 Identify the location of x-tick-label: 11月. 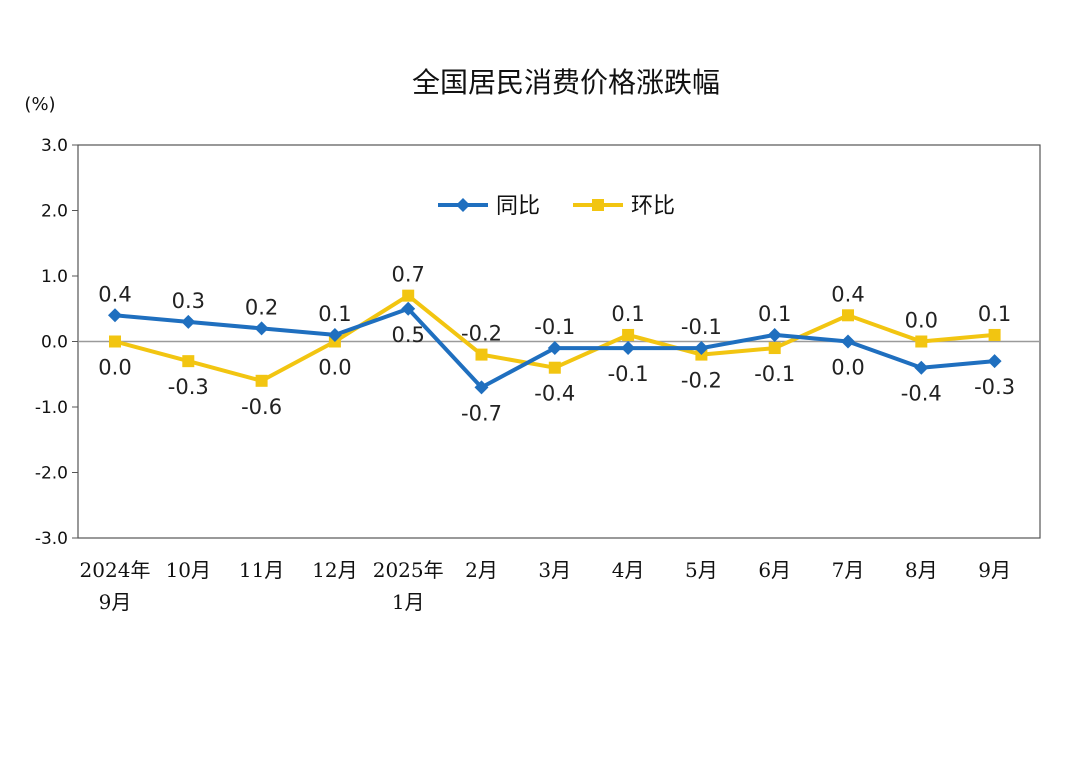
(261, 570).